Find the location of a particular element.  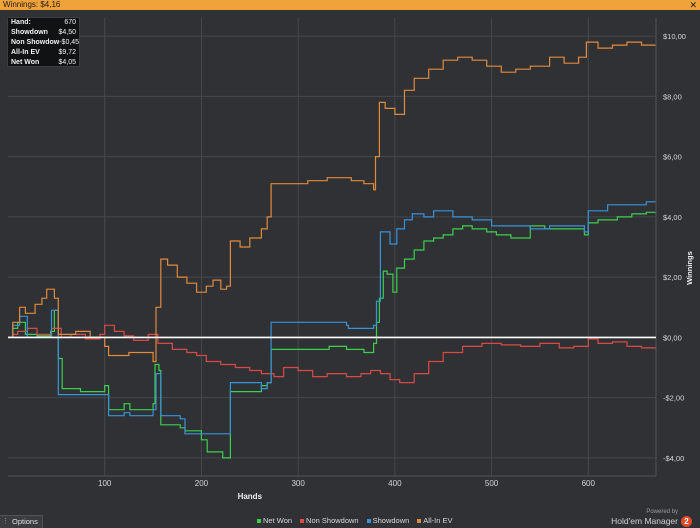

y-tick-label: -$2,00 is located at coordinates (673, 398).